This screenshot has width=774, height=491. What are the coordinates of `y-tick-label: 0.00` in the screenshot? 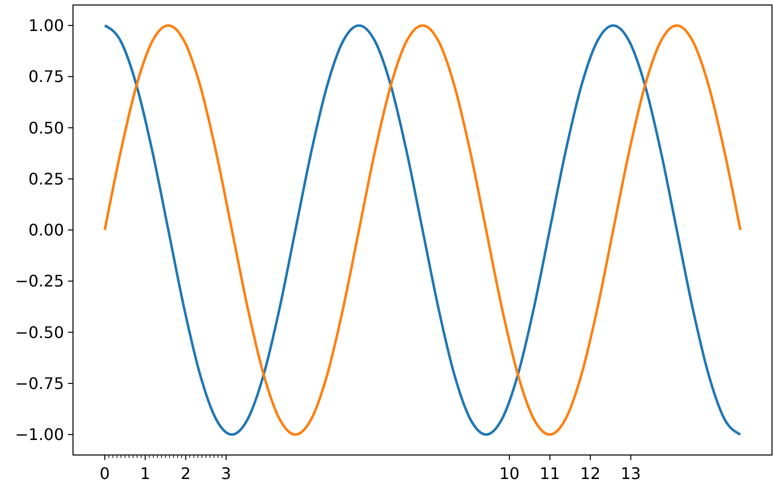 It's located at (46, 230).